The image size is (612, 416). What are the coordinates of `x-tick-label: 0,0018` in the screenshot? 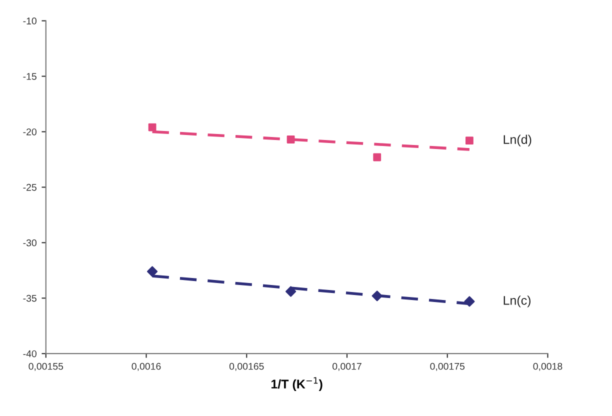 It's located at (547, 366).